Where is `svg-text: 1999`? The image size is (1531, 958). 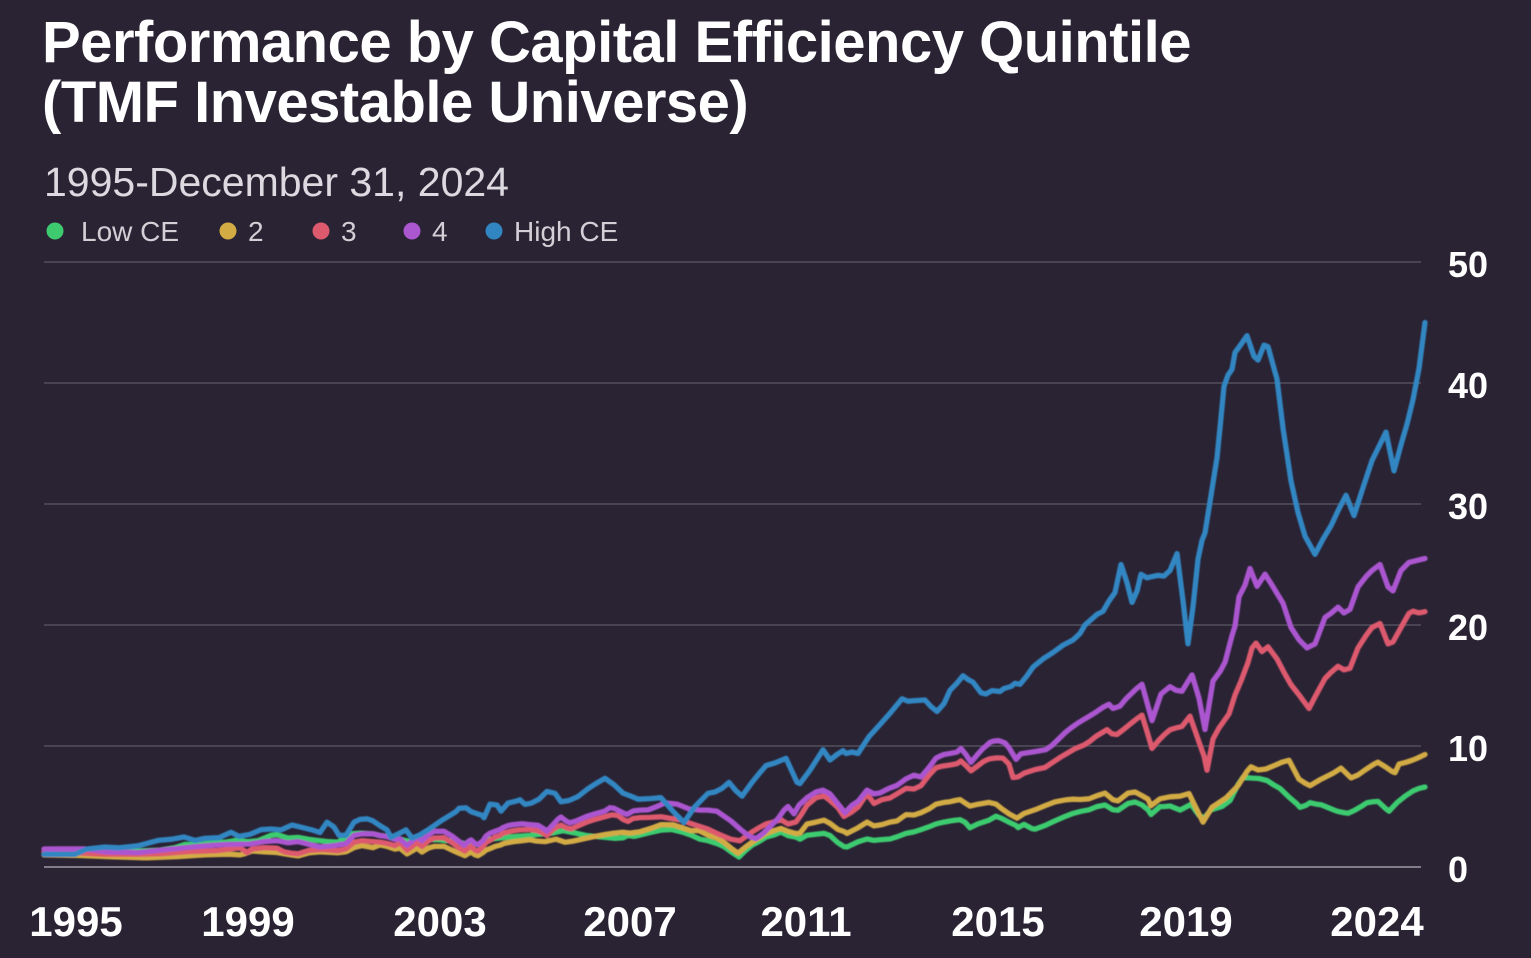 svg-text: 1999 is located at coordinates (247, 921).